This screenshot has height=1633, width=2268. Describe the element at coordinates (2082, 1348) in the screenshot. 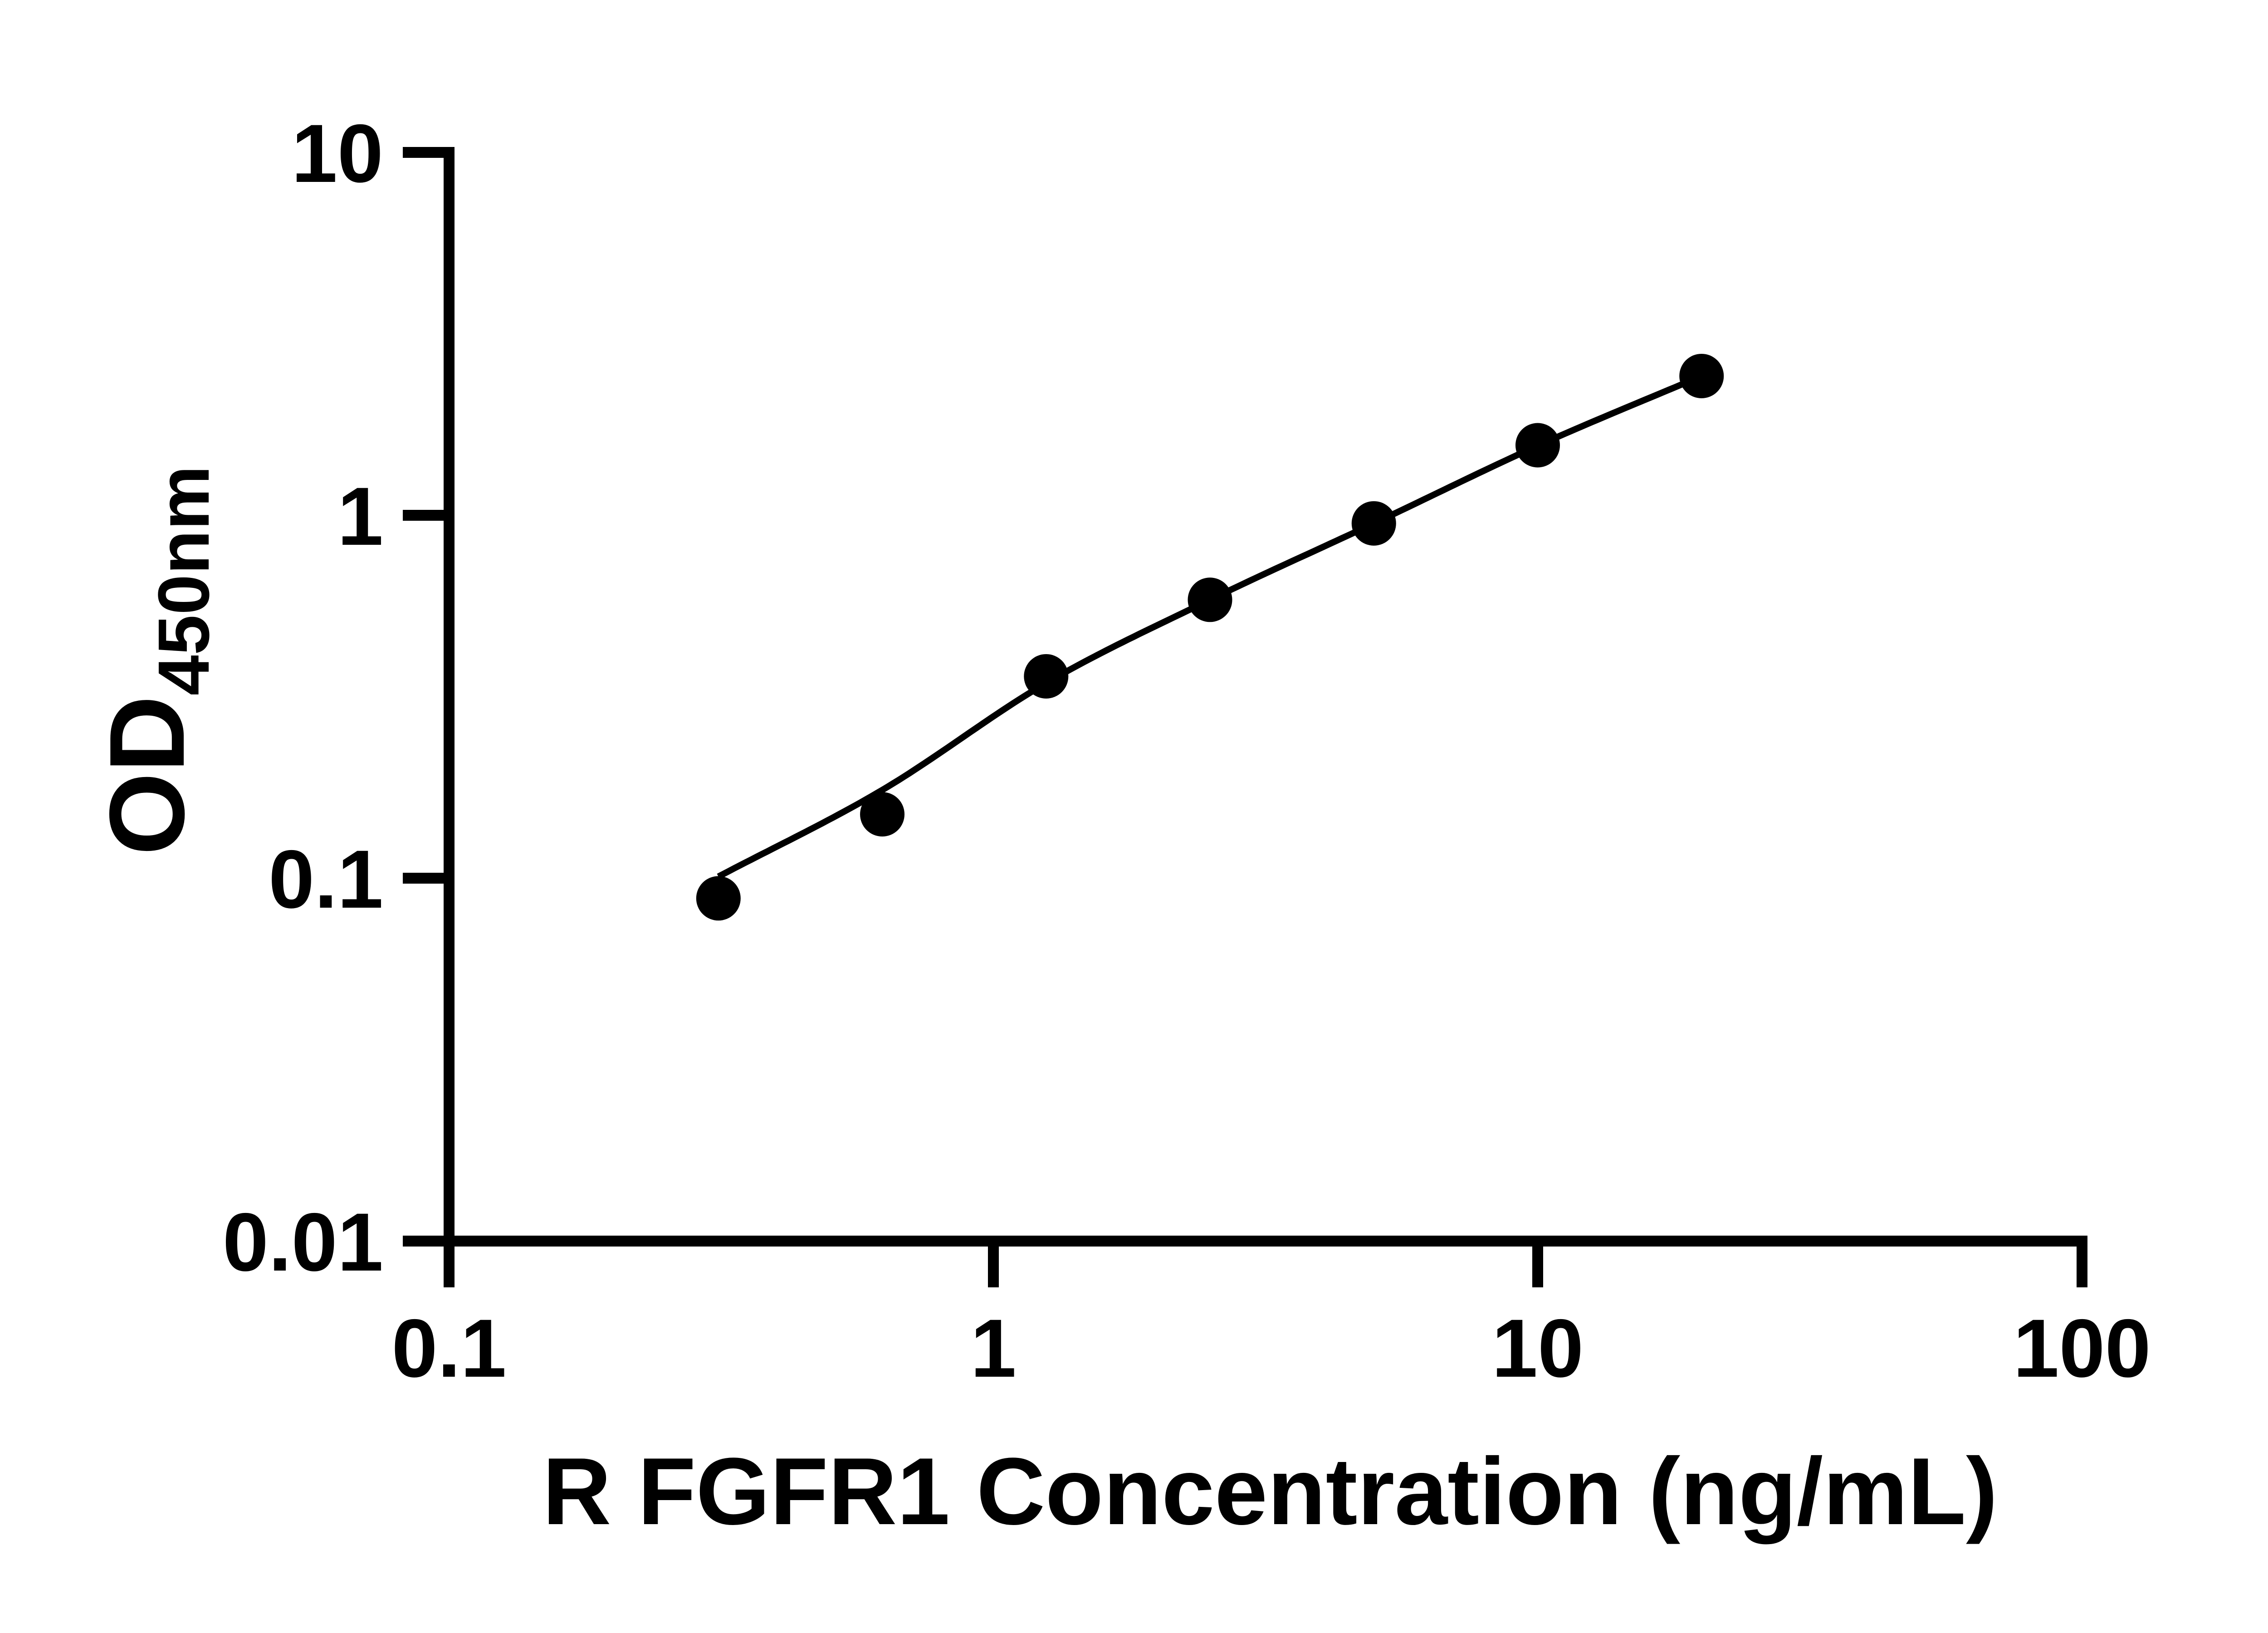

I see `x-tick-label-100: 100` at that location.